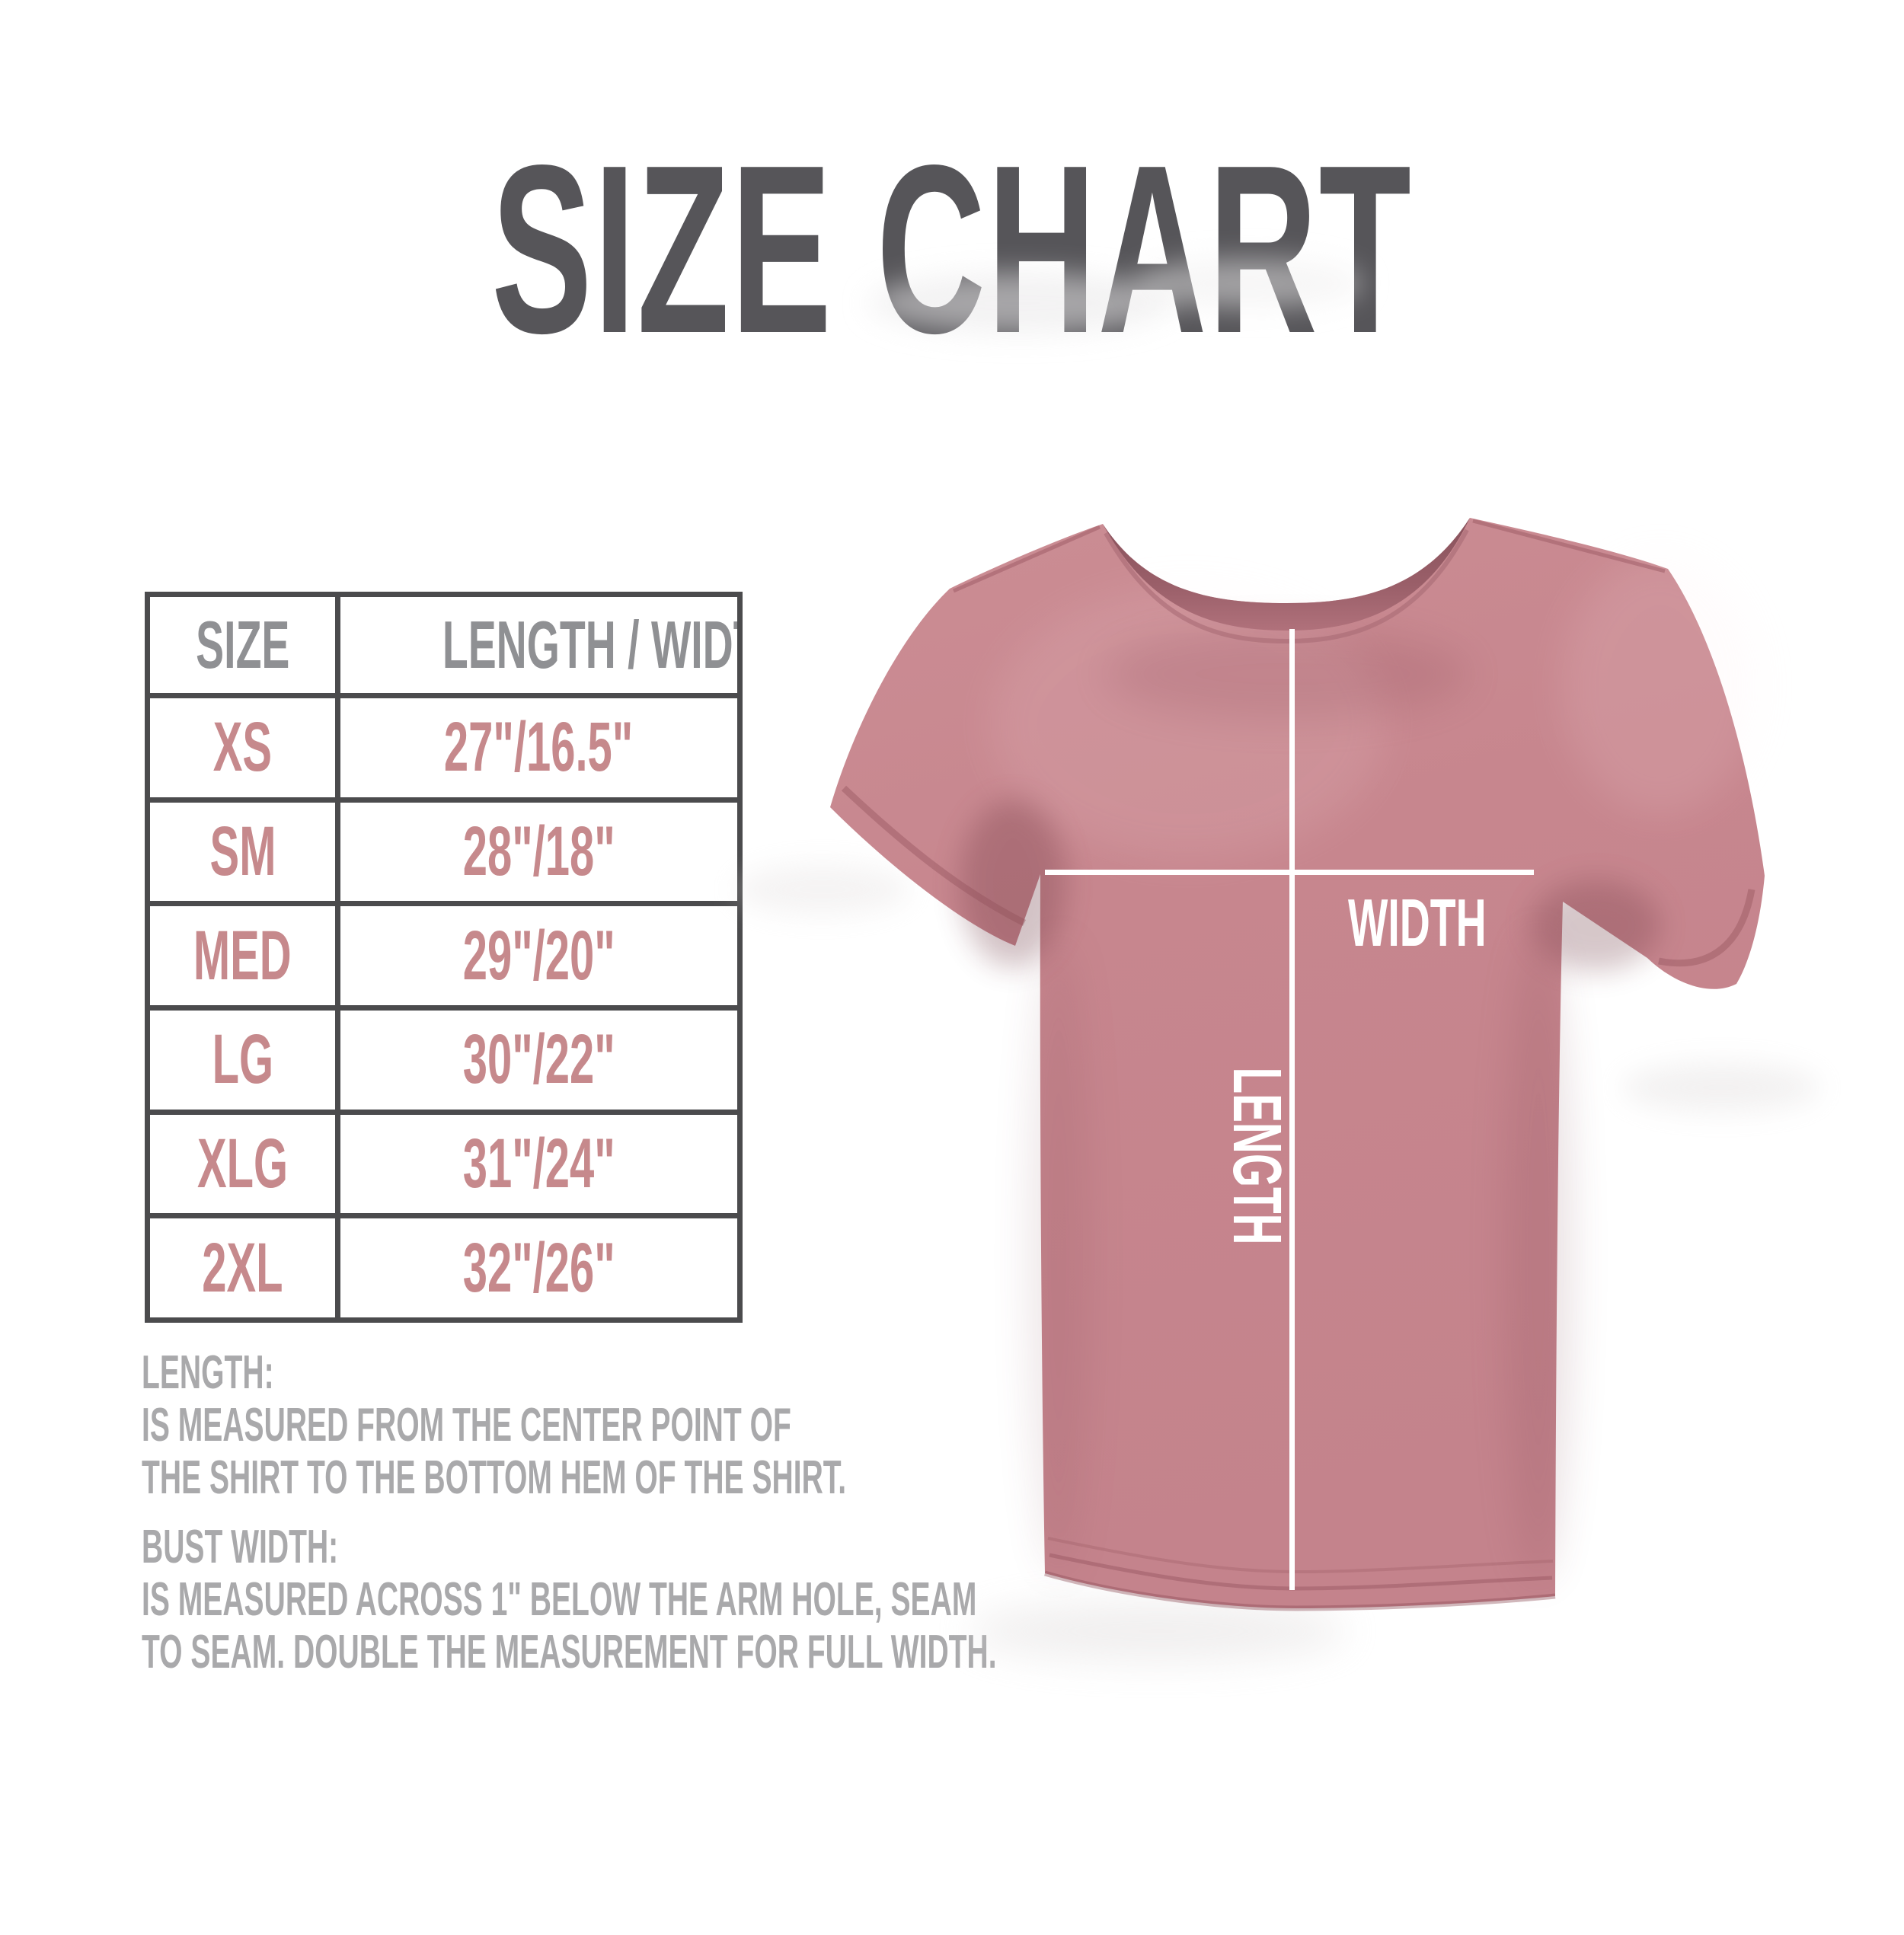 The image size is (1904, 1935). Describe the element at coordinates (242, 644) in the screenshot. I see `col-header-size: SIZE` at that location.